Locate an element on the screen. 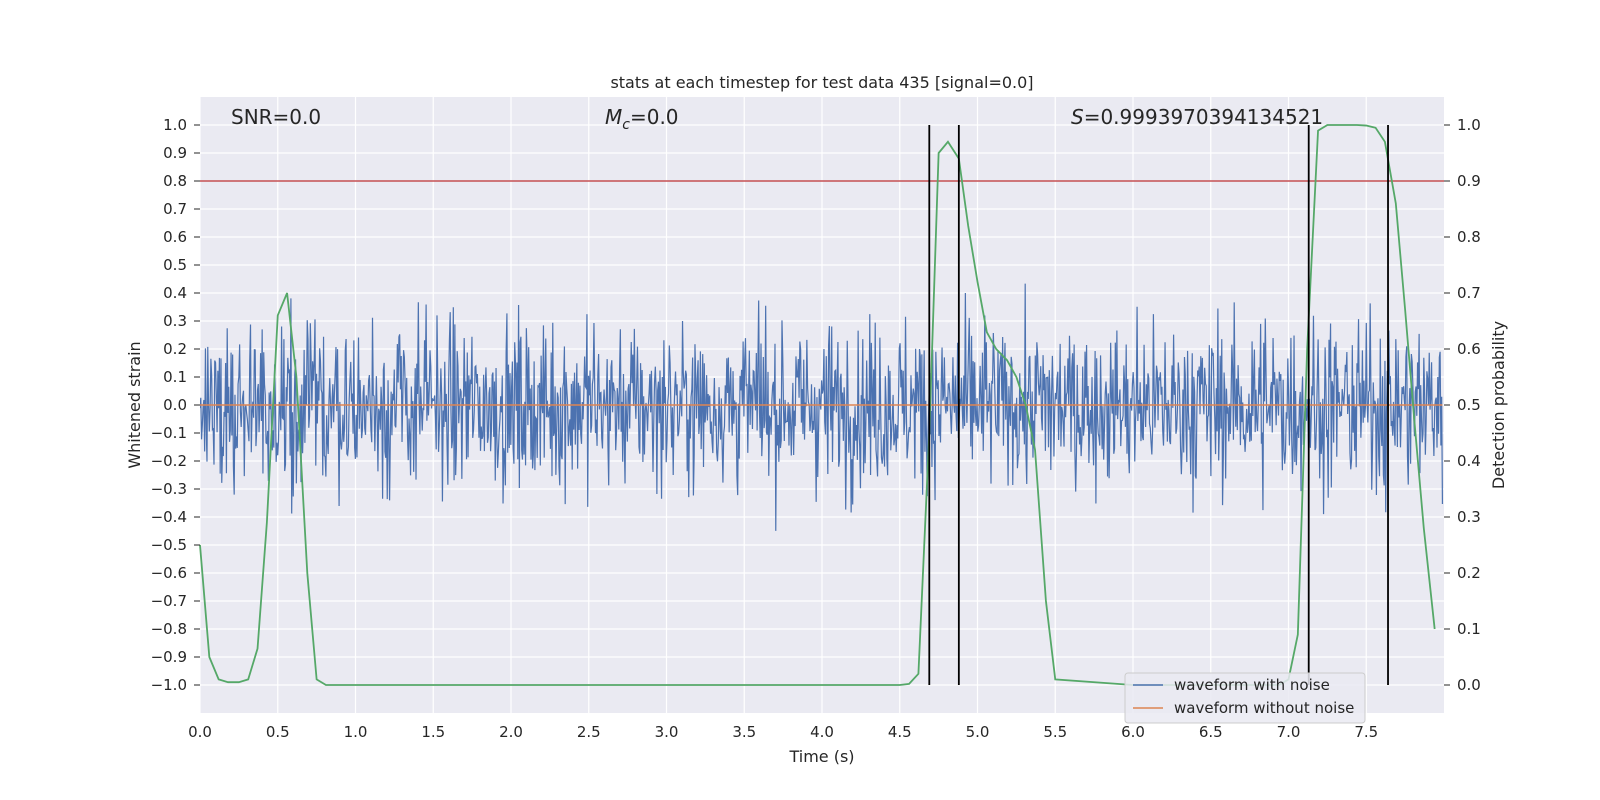  x-tick-label: 3.0 is located at coordinates (667, 732).